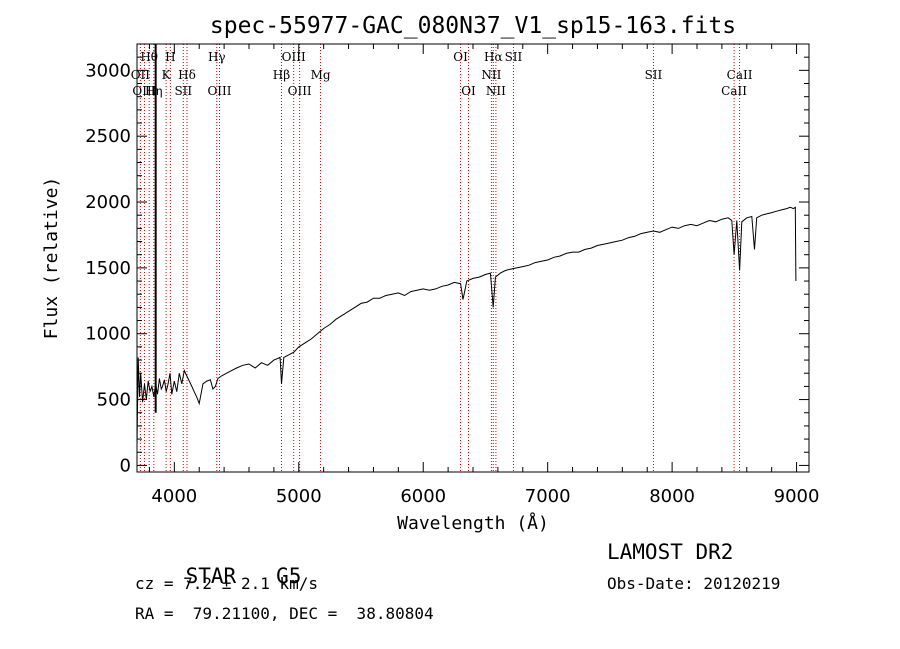 The width and height of the screenshot is (900, 649). Describe the element at coordinates (108, 268) in the screenshot. I see `y-tick-label-3: 1500` at that location.